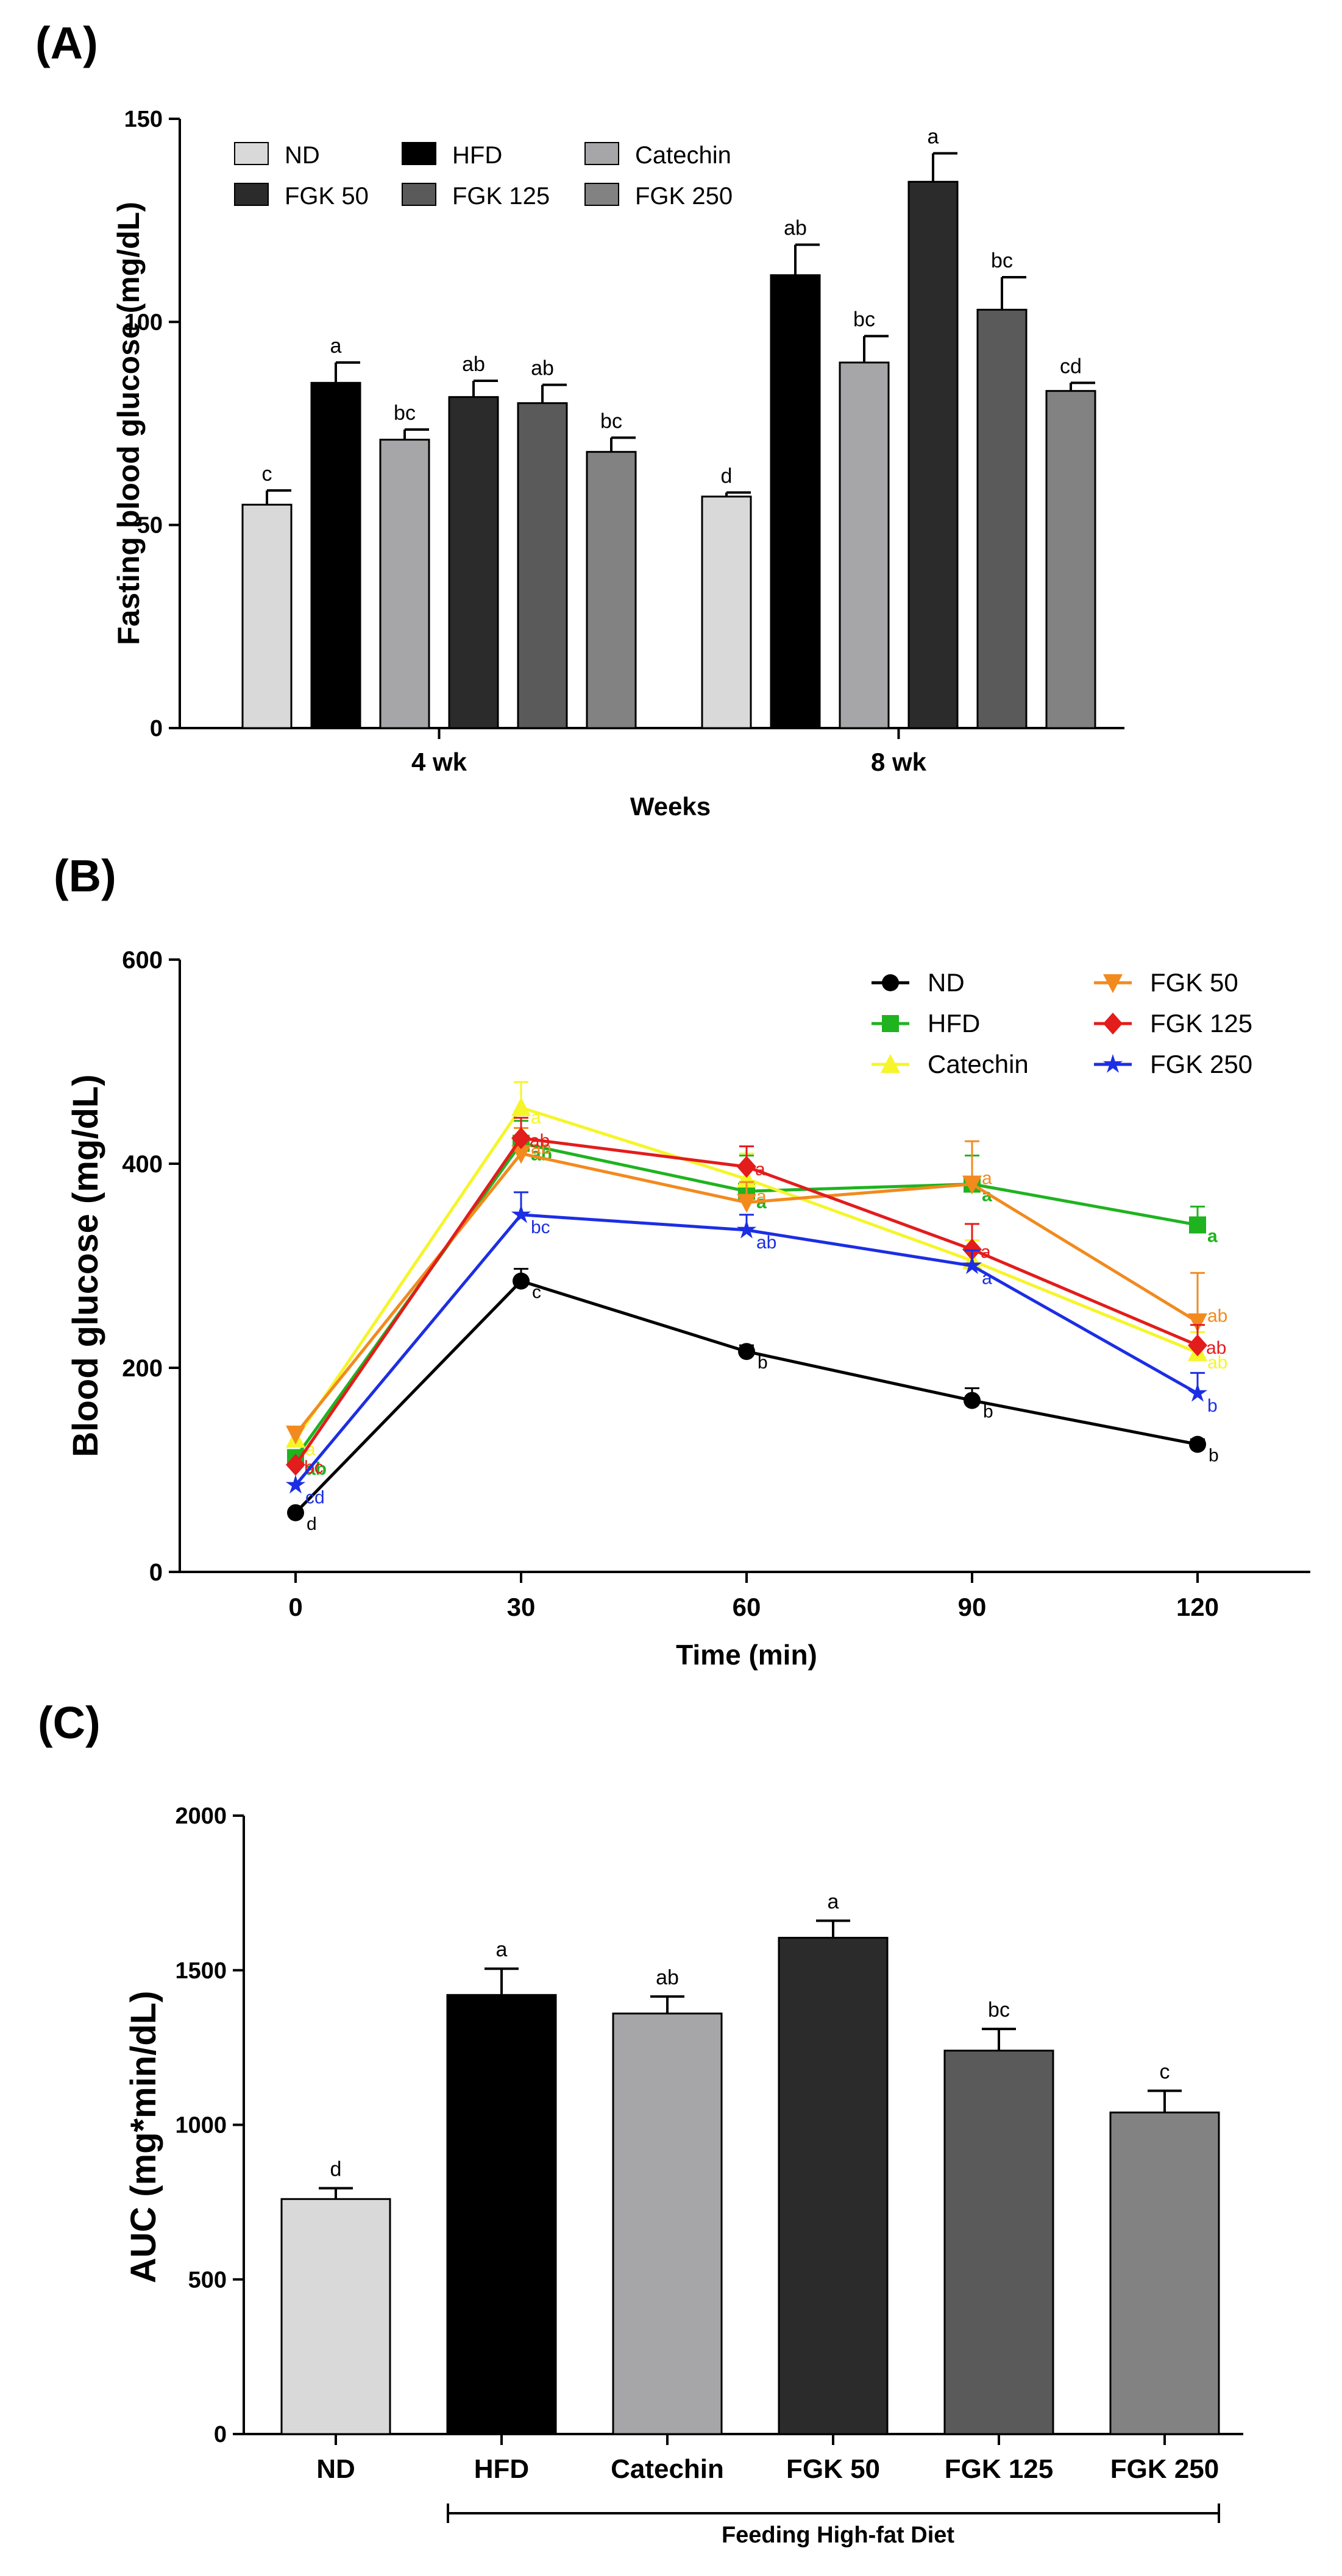 The width and height of the screenshot is (1342, 2576). I want to click on bar-fgk-250-4-wk, so click(611, 590).